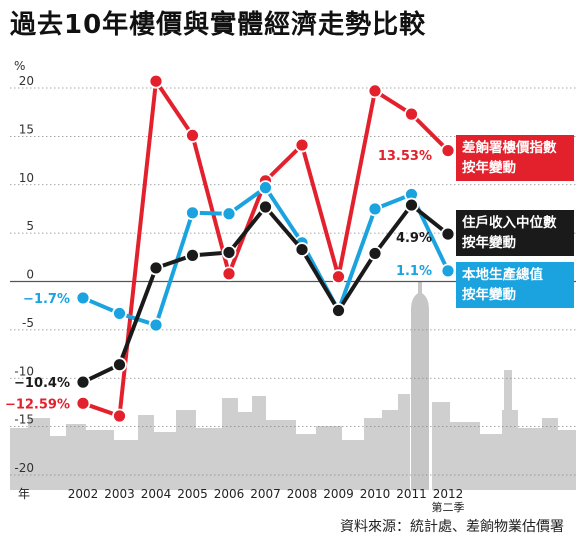 The width and height of the screenshot is (576, 540). What do you see at coordinates (26, 81) in the screenshot?
I see `y-tick-label: 20` at bounding box center [26, 81].